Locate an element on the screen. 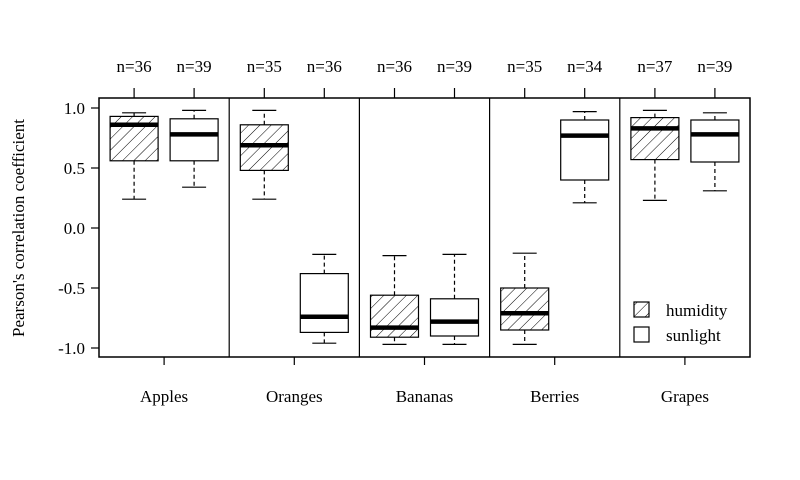  x-tick-label: Berries is located at coordinates (554, 396).